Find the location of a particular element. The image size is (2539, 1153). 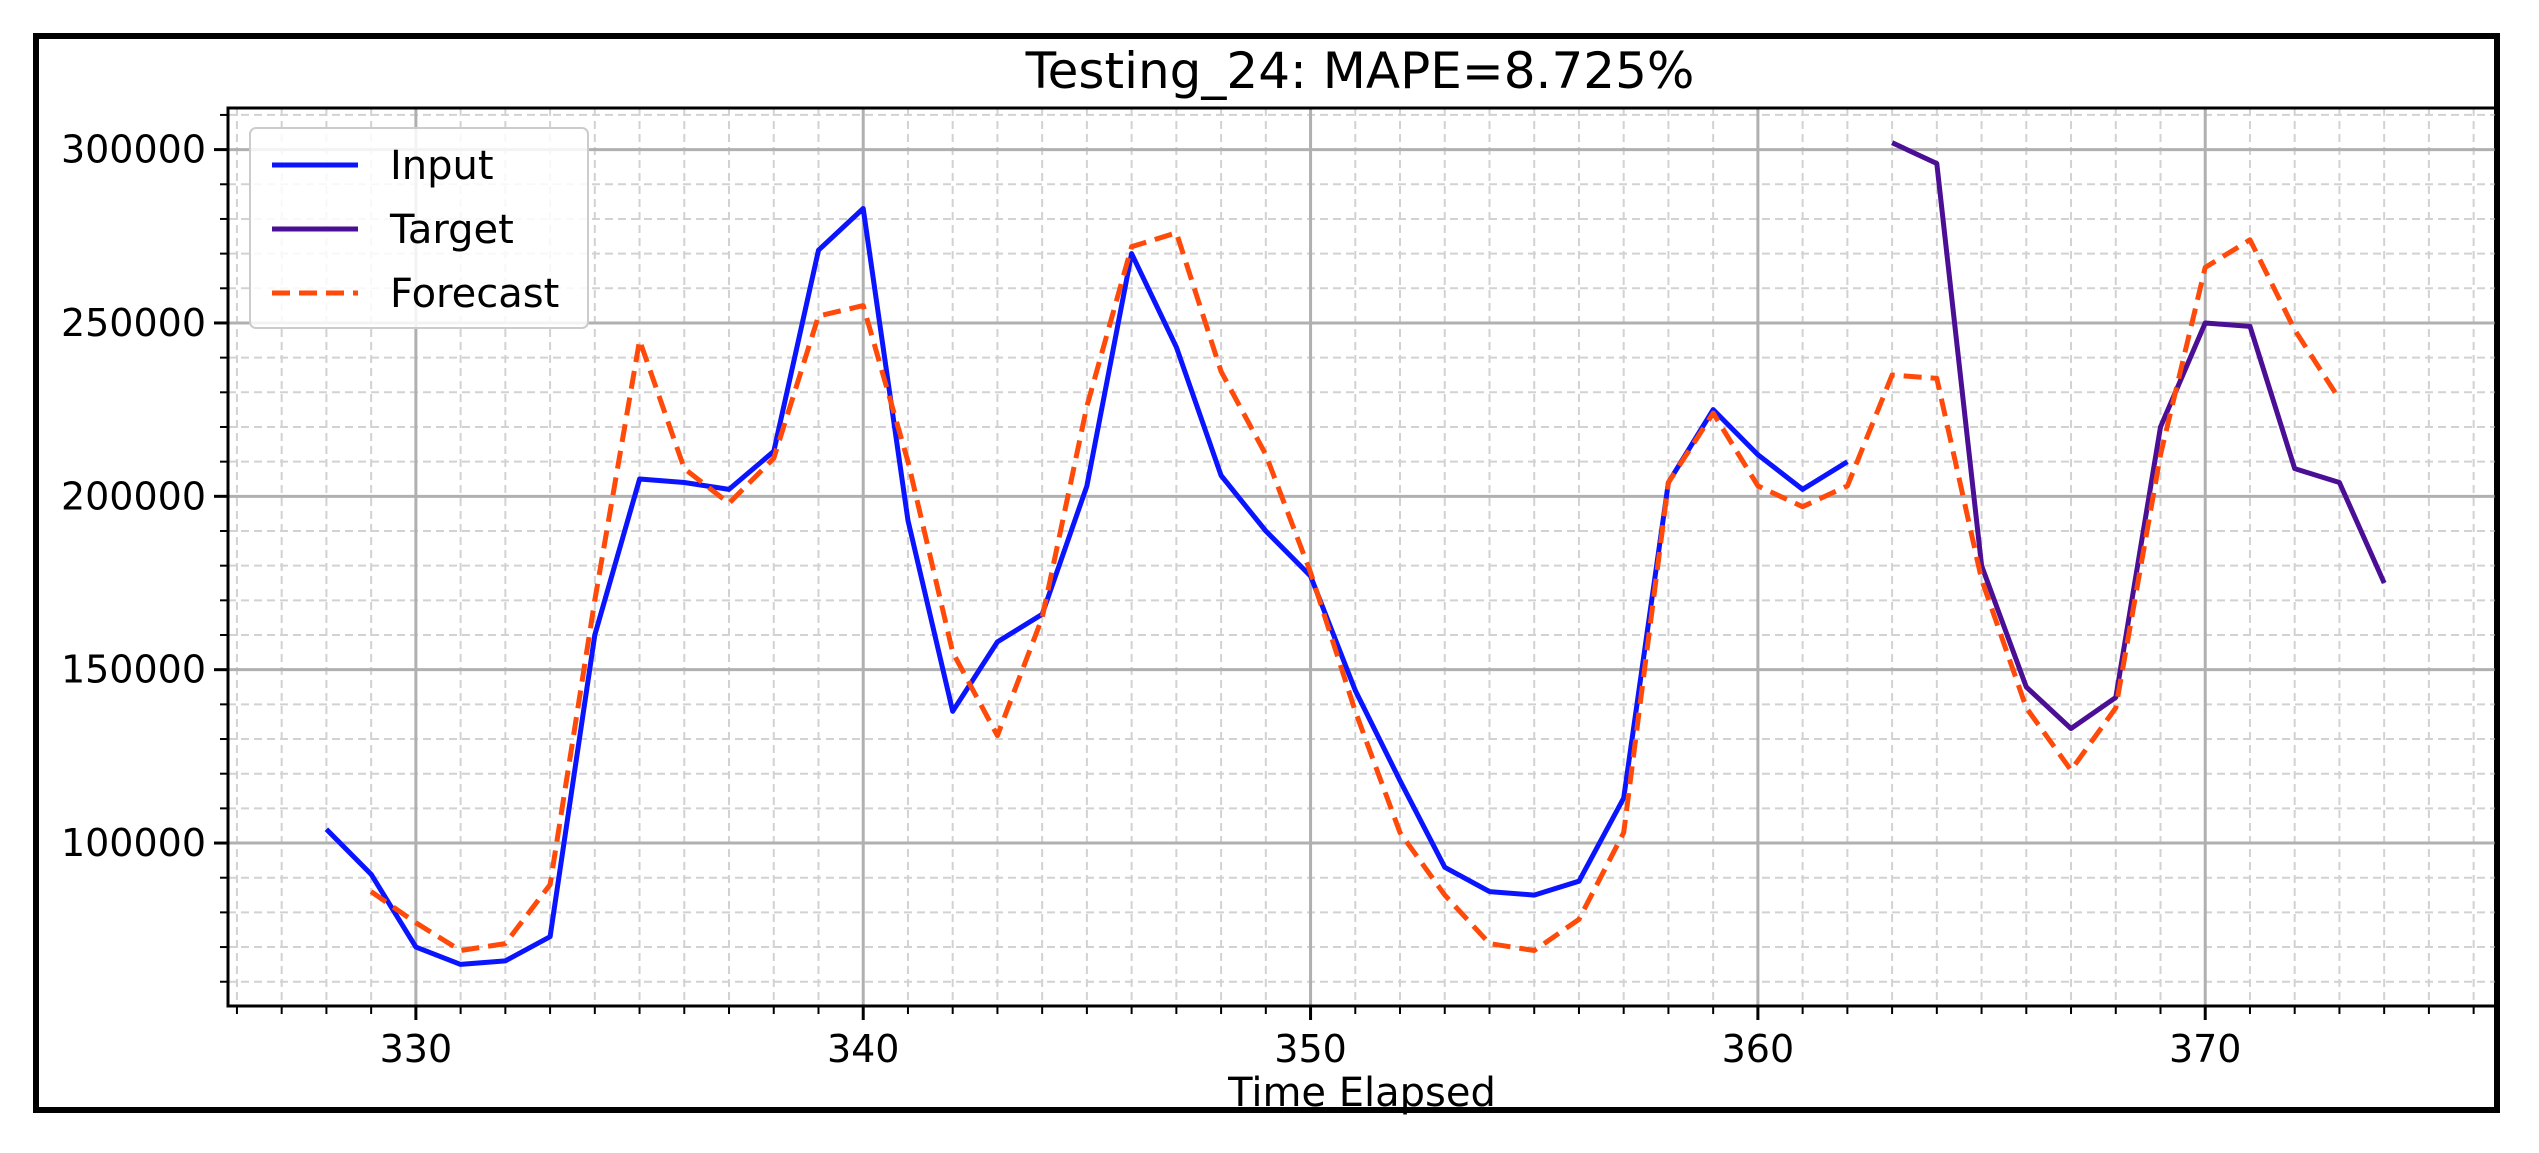

x-tick-label: 340 is located at coordinates (863, 1049).